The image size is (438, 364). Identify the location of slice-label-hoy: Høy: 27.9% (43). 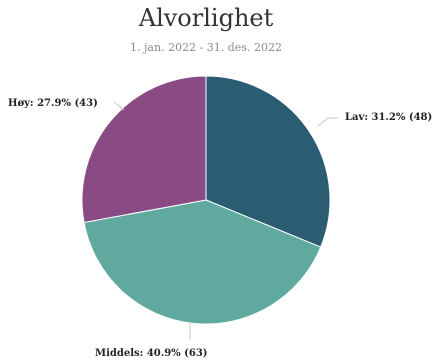
(53, 103).